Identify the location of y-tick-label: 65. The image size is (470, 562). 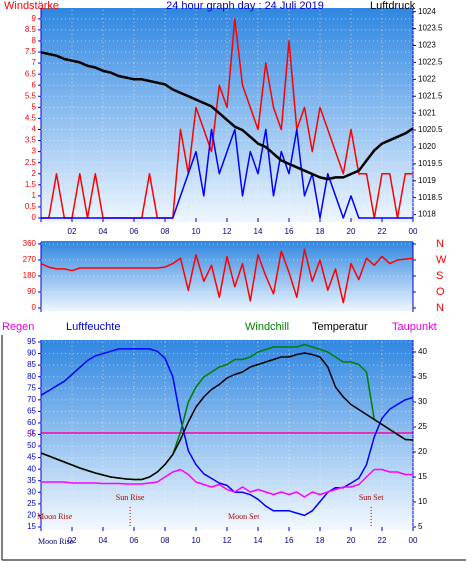
(31, 410).